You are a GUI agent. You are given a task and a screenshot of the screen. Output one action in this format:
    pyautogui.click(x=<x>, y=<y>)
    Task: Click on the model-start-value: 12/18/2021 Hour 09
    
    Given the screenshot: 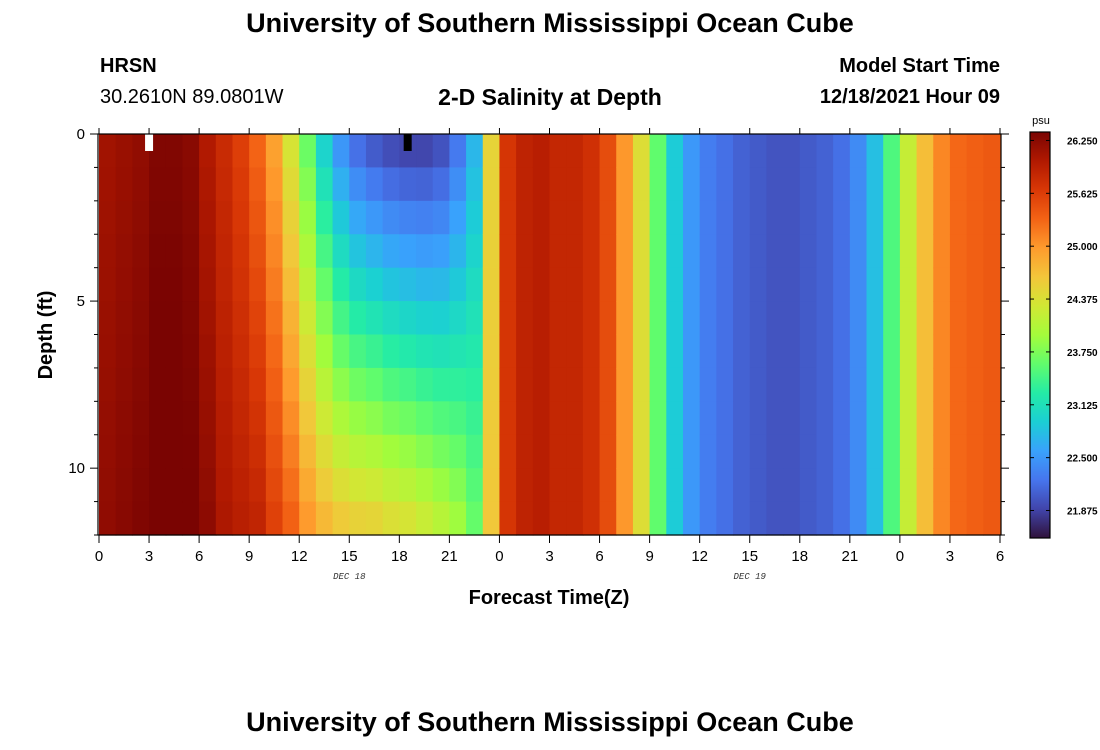 What is the action you would take?
    pyautogui.click(x=909, y=97)
    